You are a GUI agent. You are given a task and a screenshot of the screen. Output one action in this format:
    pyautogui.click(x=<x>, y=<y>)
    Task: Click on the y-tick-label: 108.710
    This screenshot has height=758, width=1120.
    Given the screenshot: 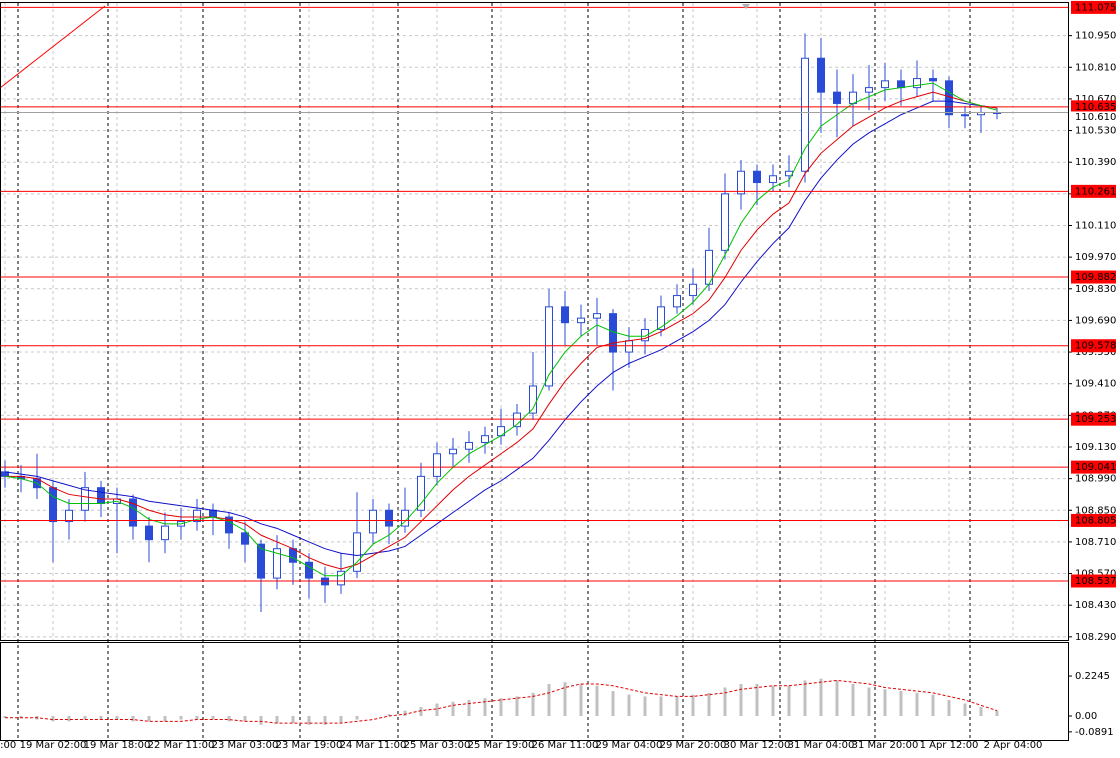 What is the action you would take?
    pyautogui.click(x=1095, y=542)
    